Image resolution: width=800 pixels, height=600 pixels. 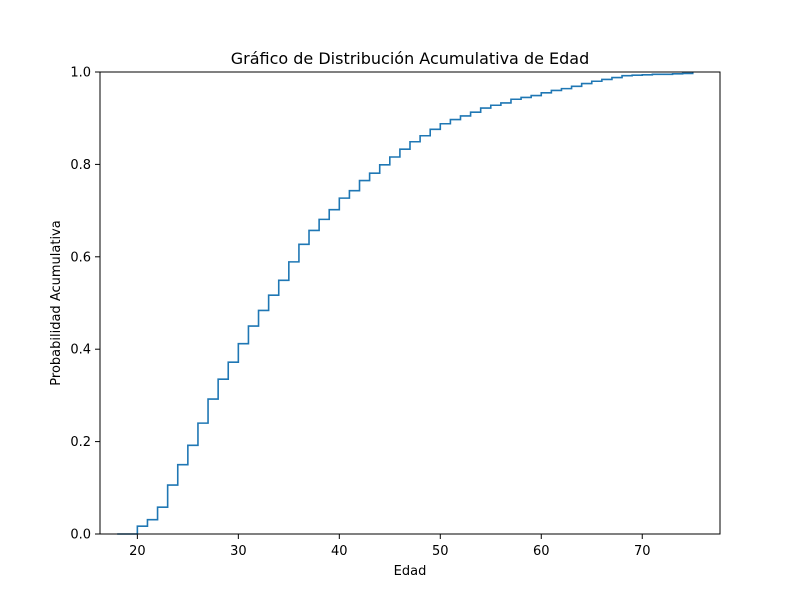 What do you see at coordinates (642, 551) in the screenshot?
I see `x-tick-label: 70` at bounding box center [642, 551].